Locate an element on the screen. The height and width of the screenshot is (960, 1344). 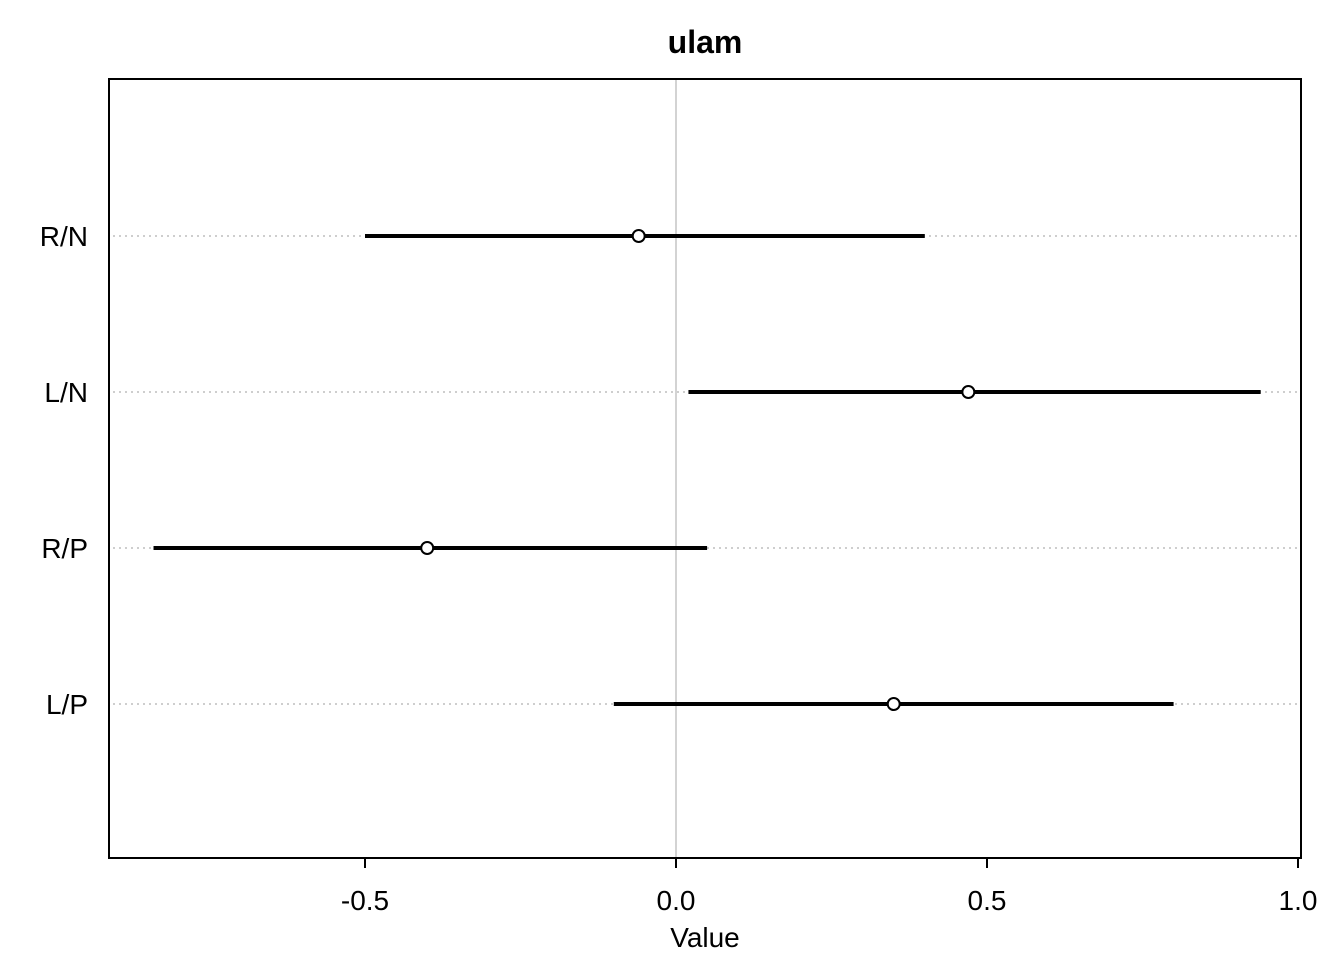
chart-title: ulam is located at coordinates (705, 42).